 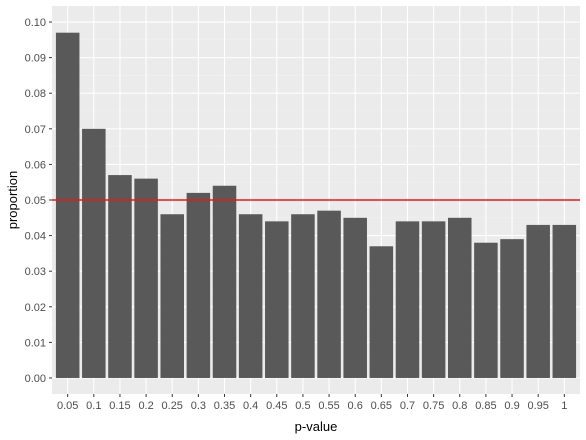 What do you see at coordinates (564, 406) in the screenshot?
I see `x-tick-label: 1` at bounding box center [564, 406].